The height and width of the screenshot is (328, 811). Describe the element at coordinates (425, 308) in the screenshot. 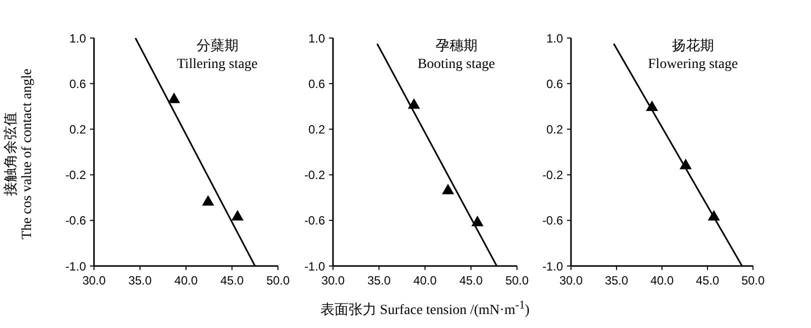

I see `x-axis-title: 表面张力 Surface tension /(mN·m$^{-1}$)` at that location.